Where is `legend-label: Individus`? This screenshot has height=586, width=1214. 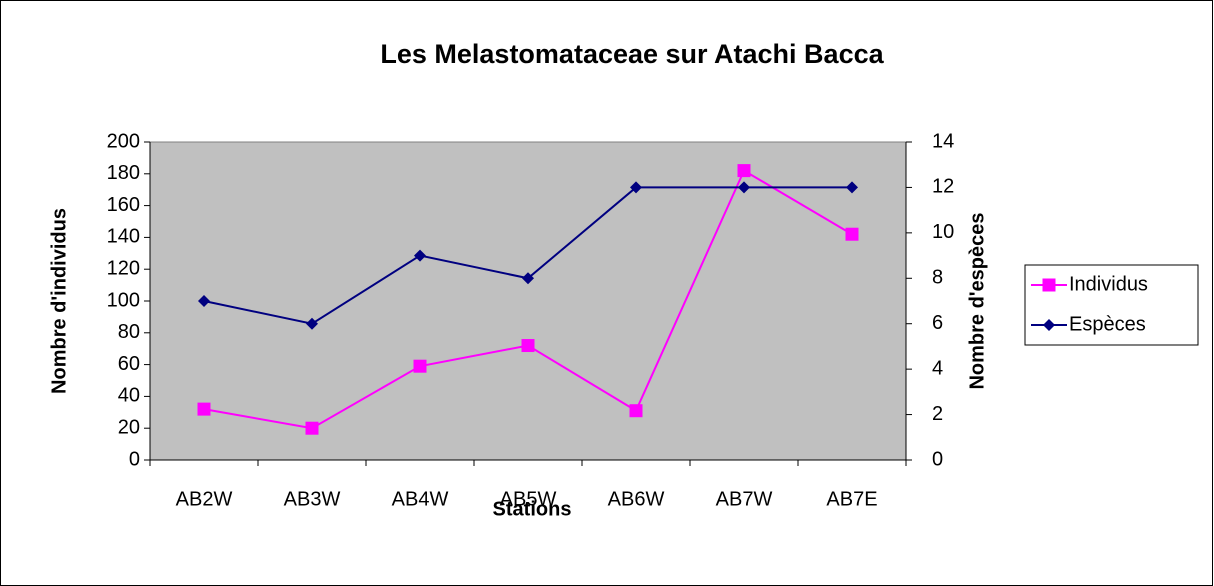 legend-label: Individus is located at coordinates (1108, 284).